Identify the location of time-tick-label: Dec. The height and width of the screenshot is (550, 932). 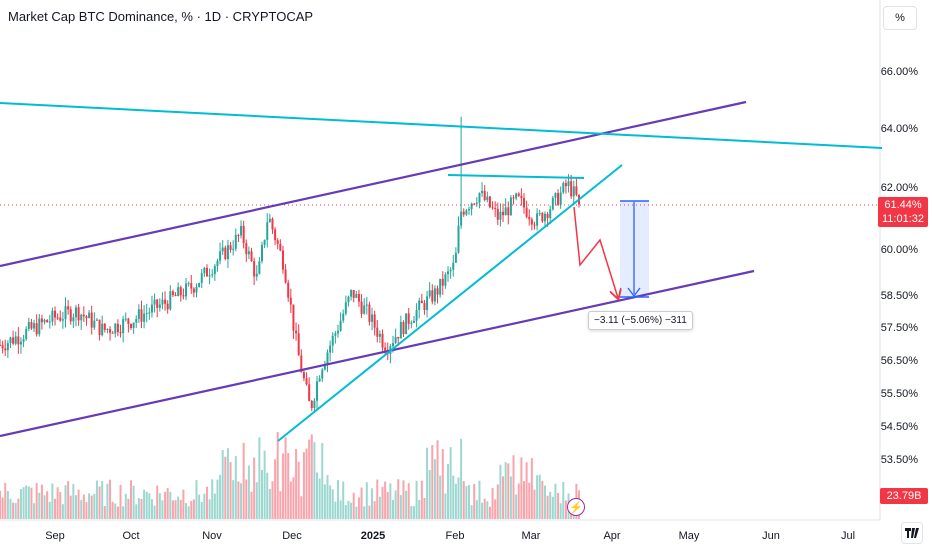
(292, 536).